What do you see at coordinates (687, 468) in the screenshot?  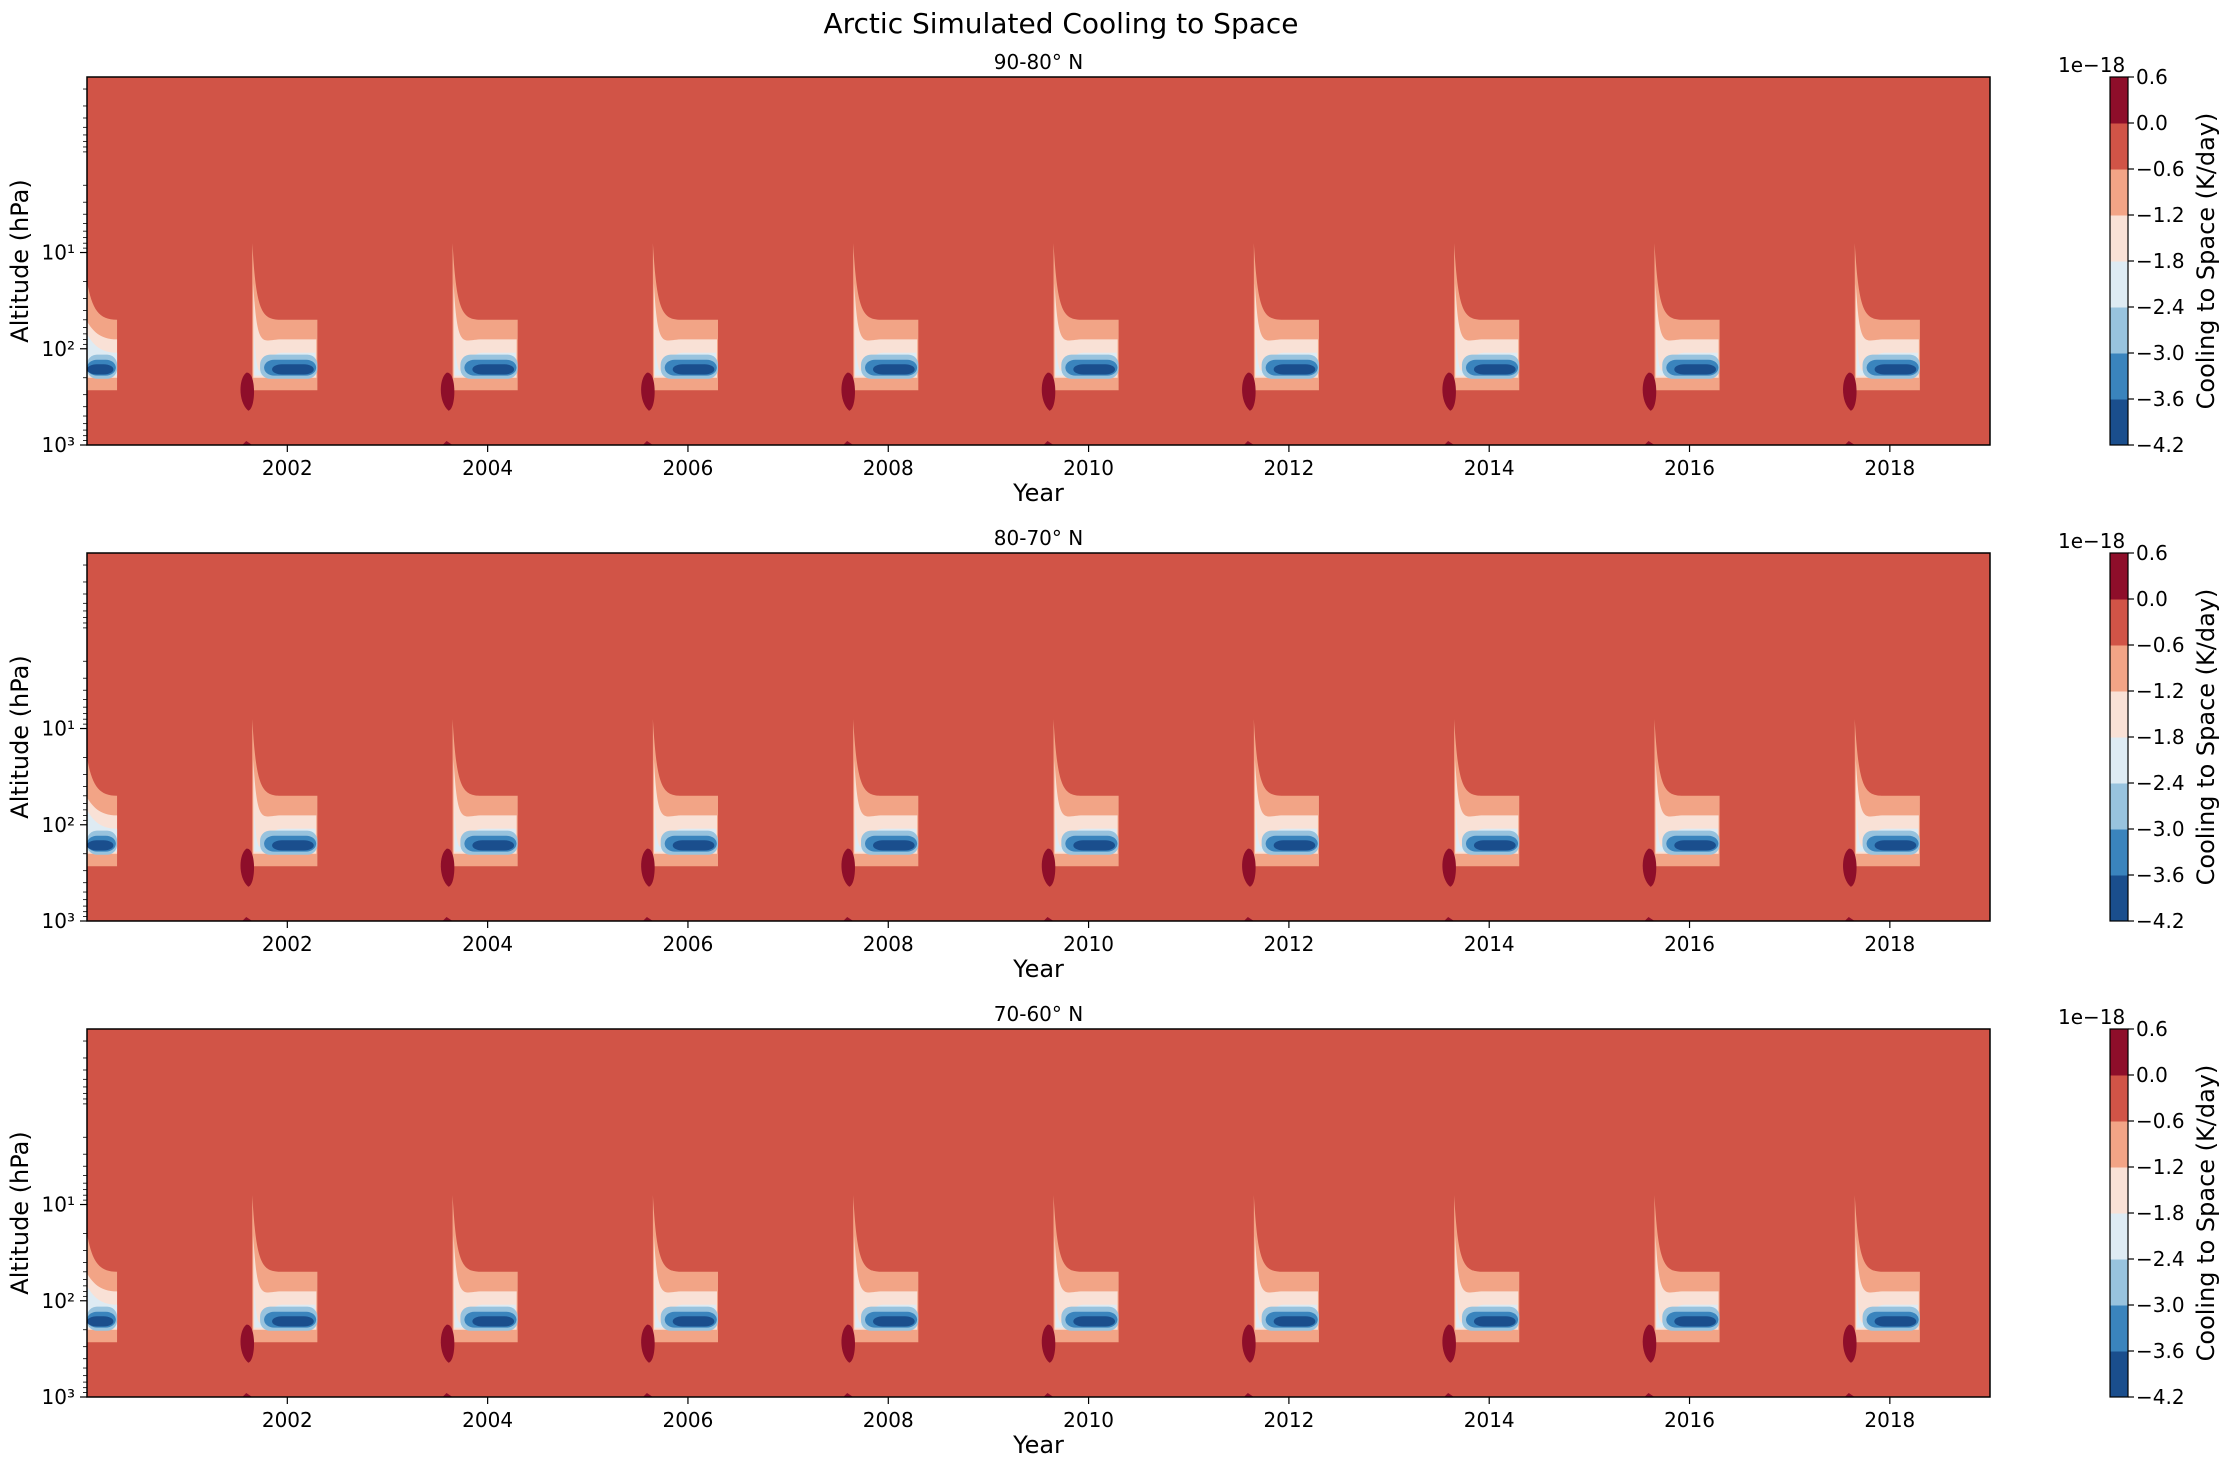 I see `x-tick-label: 2006` at bounding box center [687, 468].